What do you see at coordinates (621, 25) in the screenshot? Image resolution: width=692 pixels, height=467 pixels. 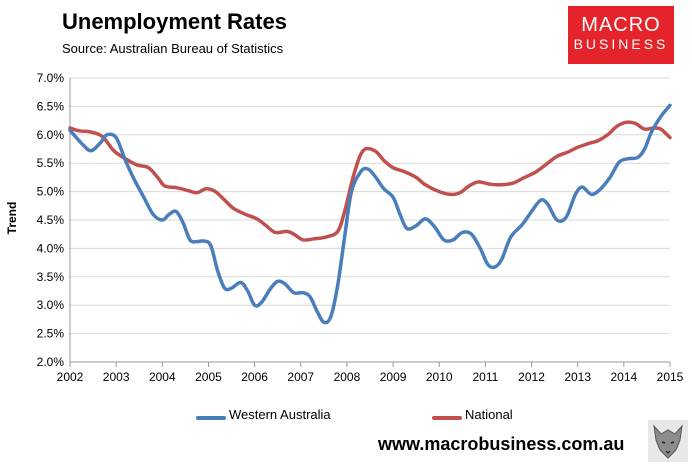 I see `logo-line-1: MACRO` at bounding box center [621, 25].